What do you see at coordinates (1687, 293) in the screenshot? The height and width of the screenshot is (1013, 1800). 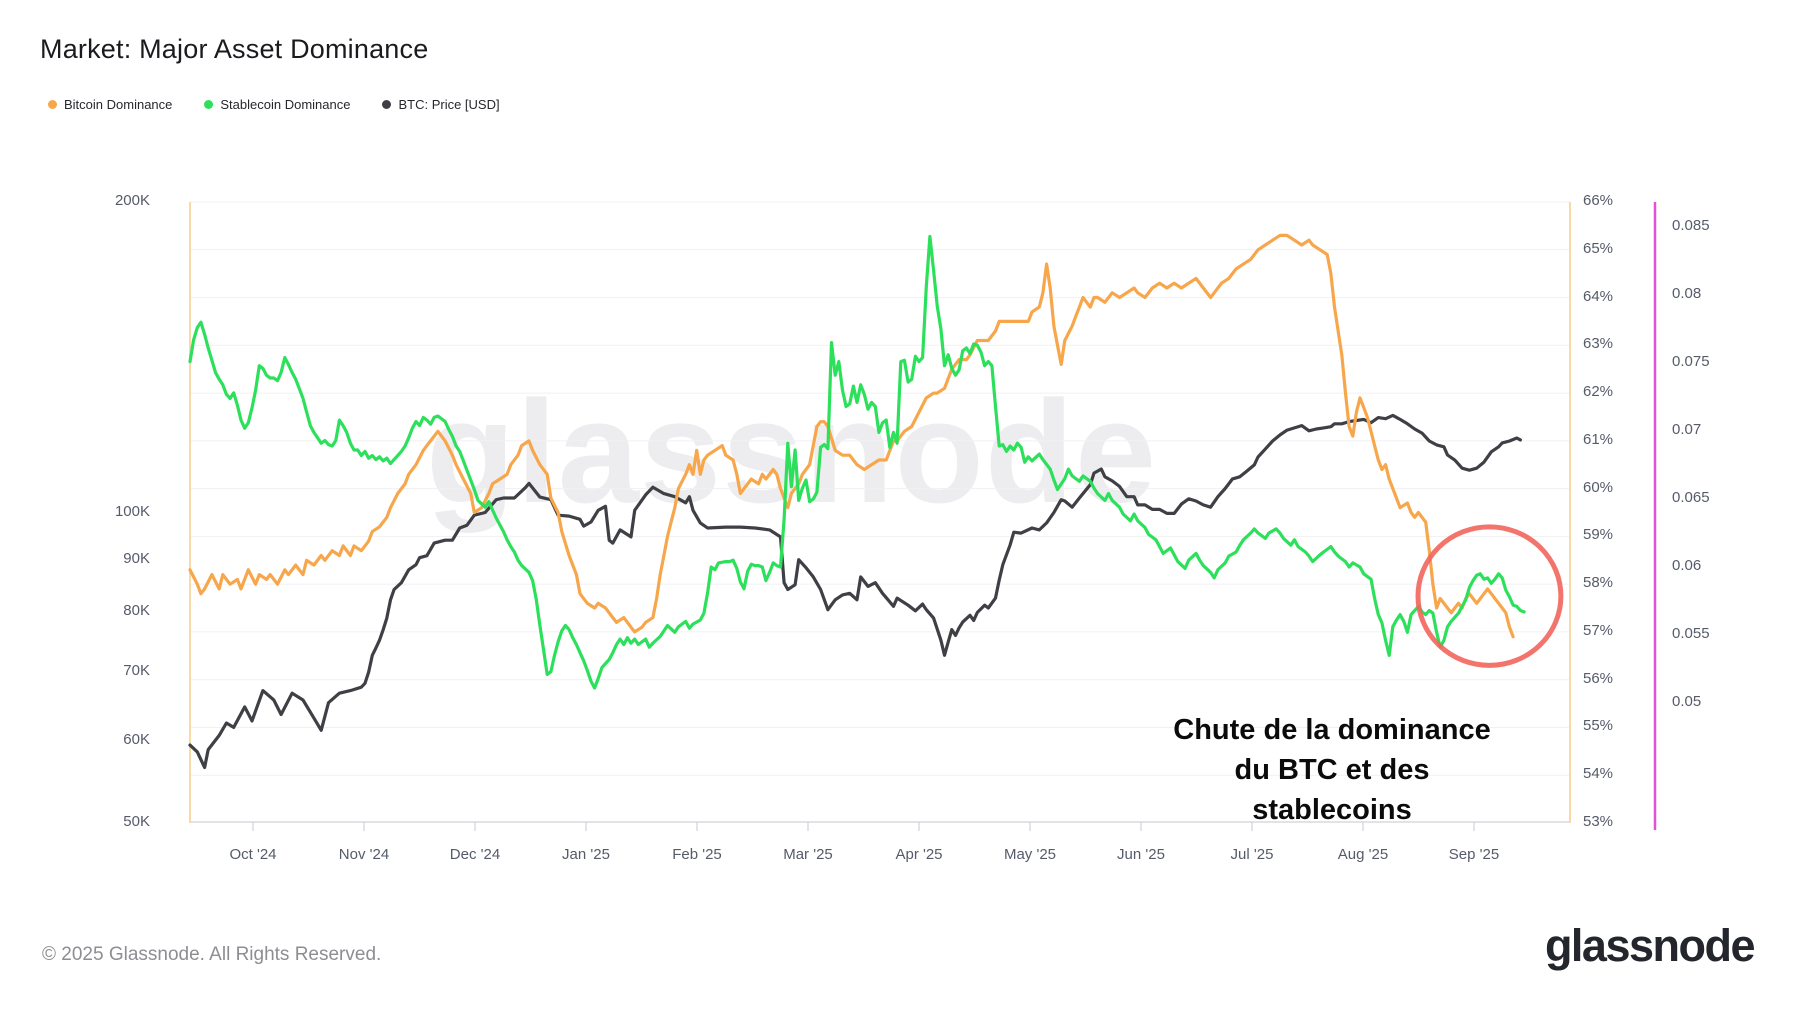 I see `y-axis-stablecoin-tick: 0.08` at bounding box center [1687, 293].